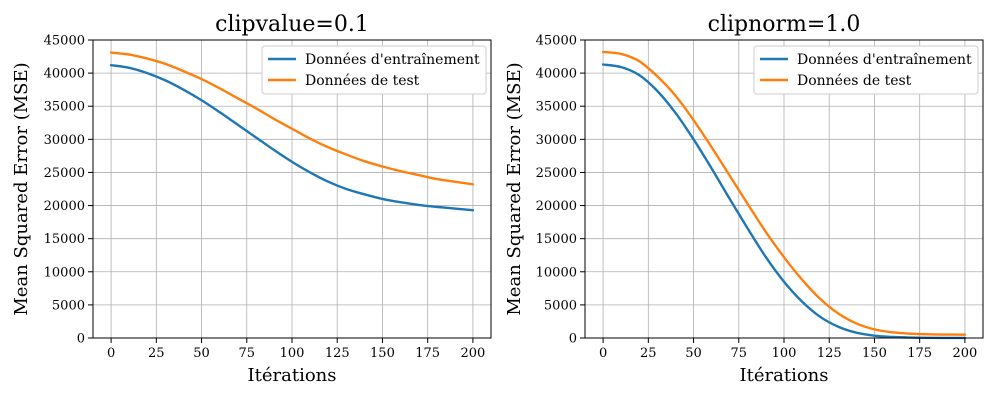  Describe the element at coordinates (292, 24) in the screenshot. I see `chart-title: clipvalue=0.1` at that location.